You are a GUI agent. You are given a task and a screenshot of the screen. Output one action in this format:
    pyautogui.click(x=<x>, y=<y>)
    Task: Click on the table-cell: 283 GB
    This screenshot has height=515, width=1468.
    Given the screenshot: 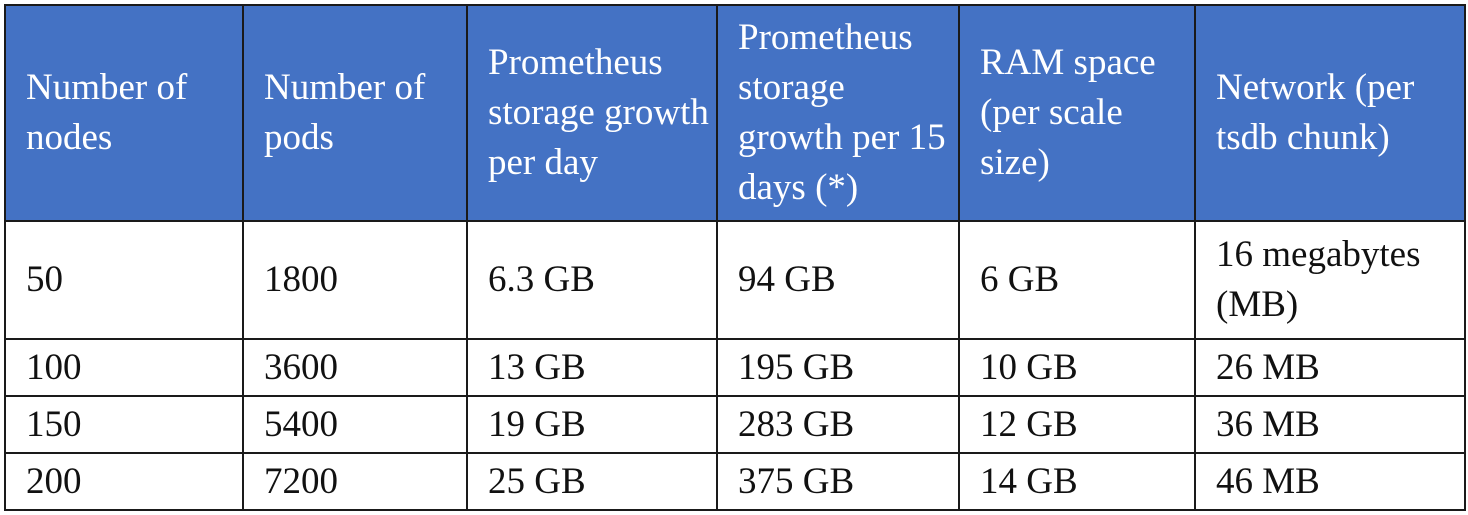 What is the action you would take?
    pyautogui.click(x=838, y=424)
    